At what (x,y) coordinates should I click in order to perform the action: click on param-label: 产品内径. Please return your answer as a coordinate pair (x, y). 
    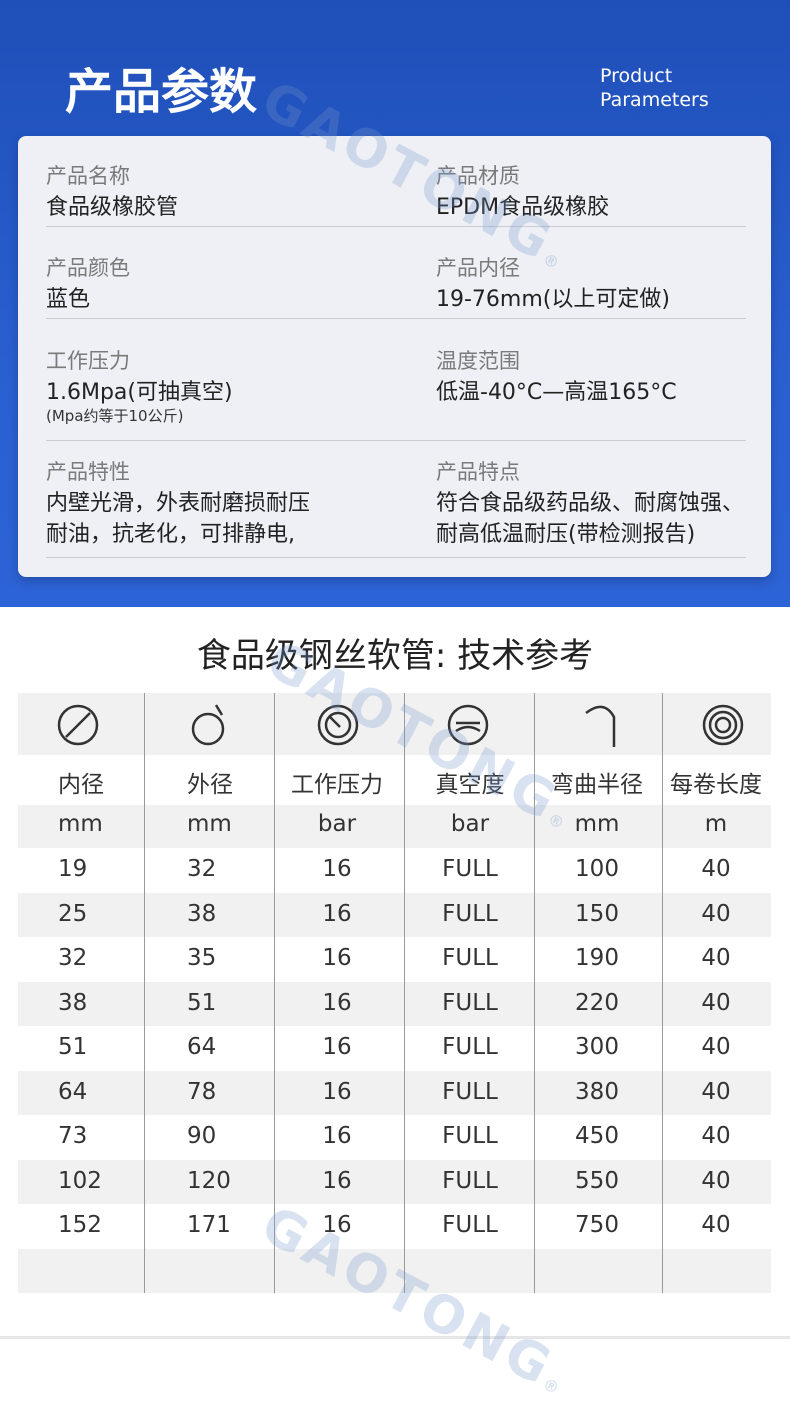
    Looking at the image, I should click on (478, 268).